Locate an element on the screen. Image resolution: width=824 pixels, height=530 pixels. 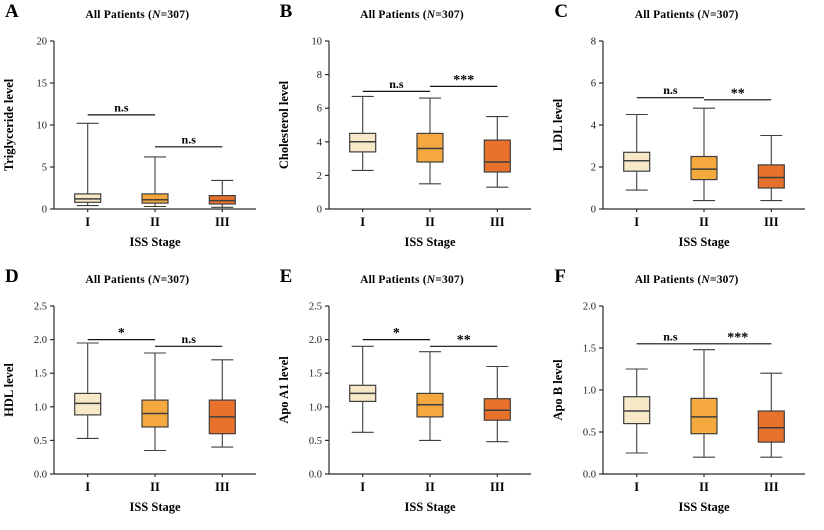
y-tick-label: 5 is located at coordinates (44, 168).